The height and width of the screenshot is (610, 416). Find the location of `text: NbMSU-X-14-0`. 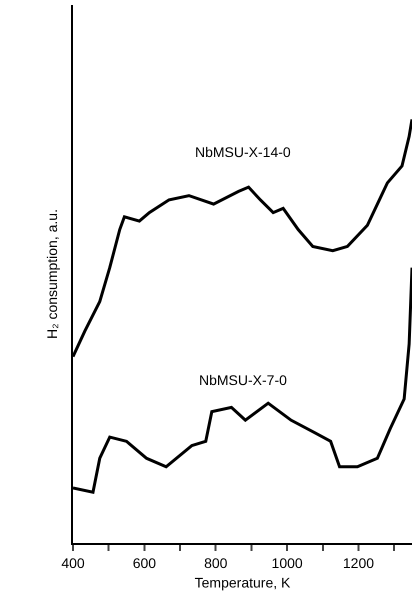

text: NbMSU-X-14-0 is located at coordinates (243, 152).